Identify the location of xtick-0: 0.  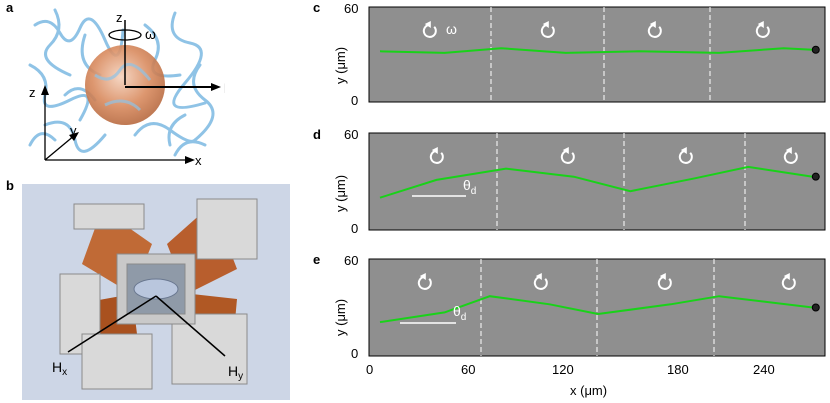
(370, 369).